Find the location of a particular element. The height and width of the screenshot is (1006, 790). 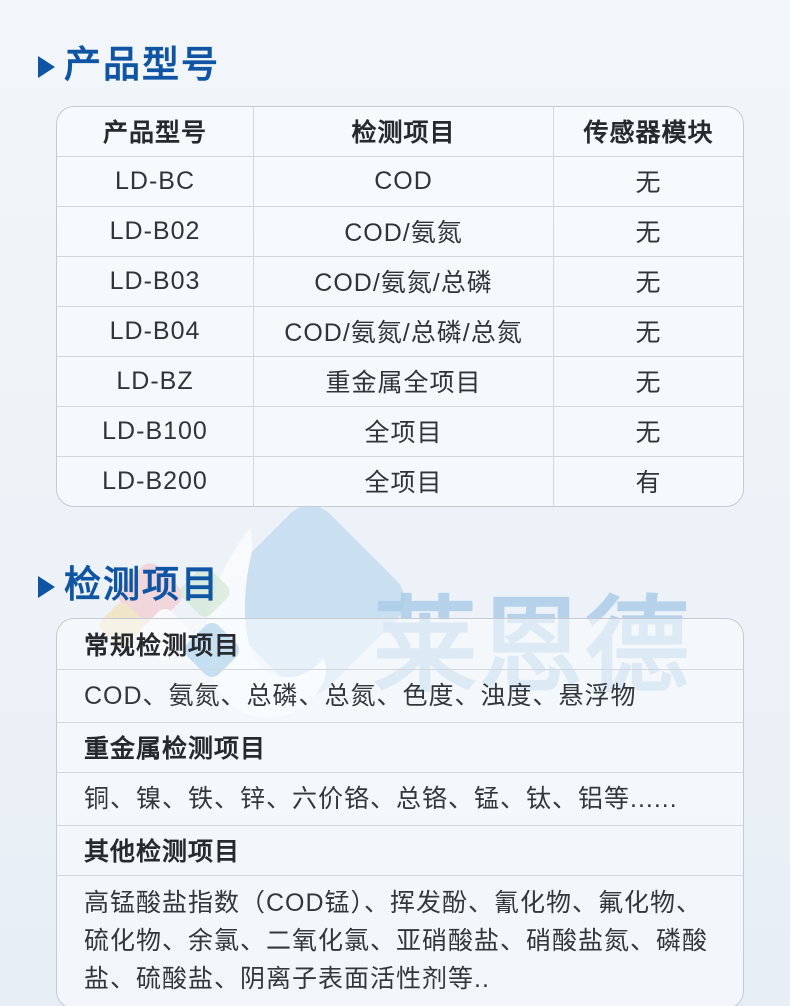

section-title: 检测项目 is located at coordinates (142, 584).